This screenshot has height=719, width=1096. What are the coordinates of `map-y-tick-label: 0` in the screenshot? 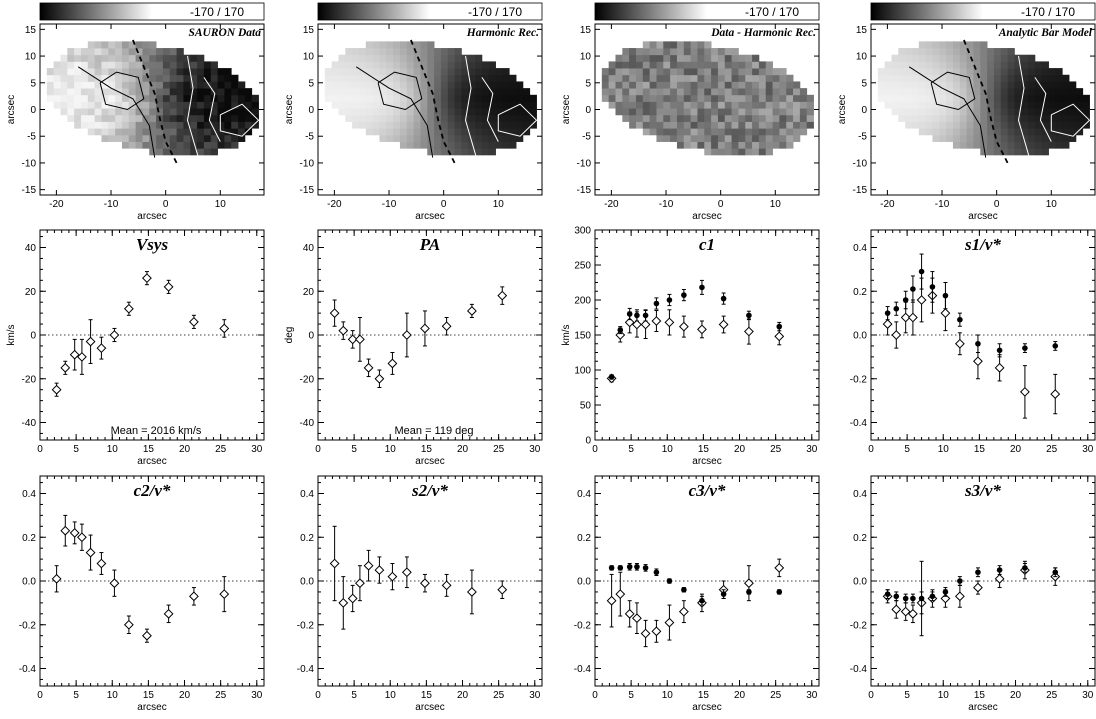 It's located at (588, 110).